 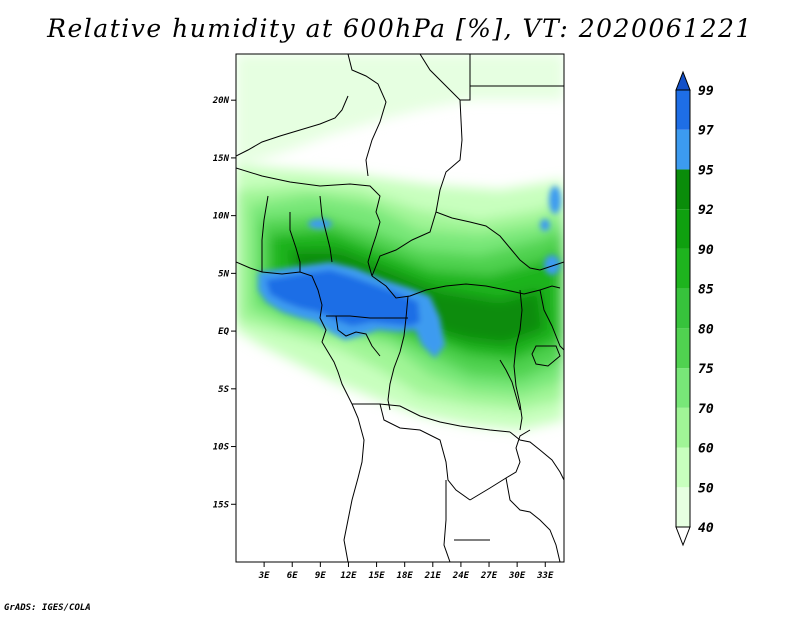 I want to click on lon-tick-label: 9E, so click(x=320, y=576).